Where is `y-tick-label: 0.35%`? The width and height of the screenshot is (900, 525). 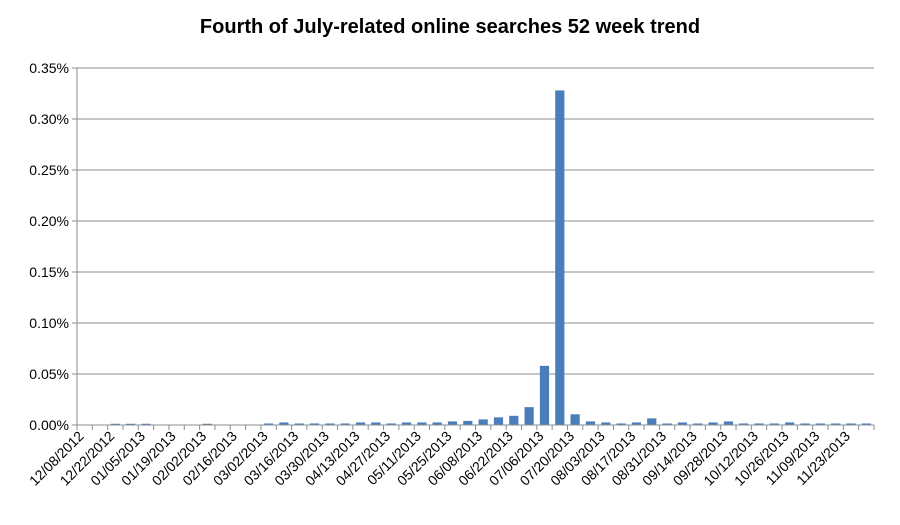
y-tick-label: 0.35% is located at coordinates (49, 68).